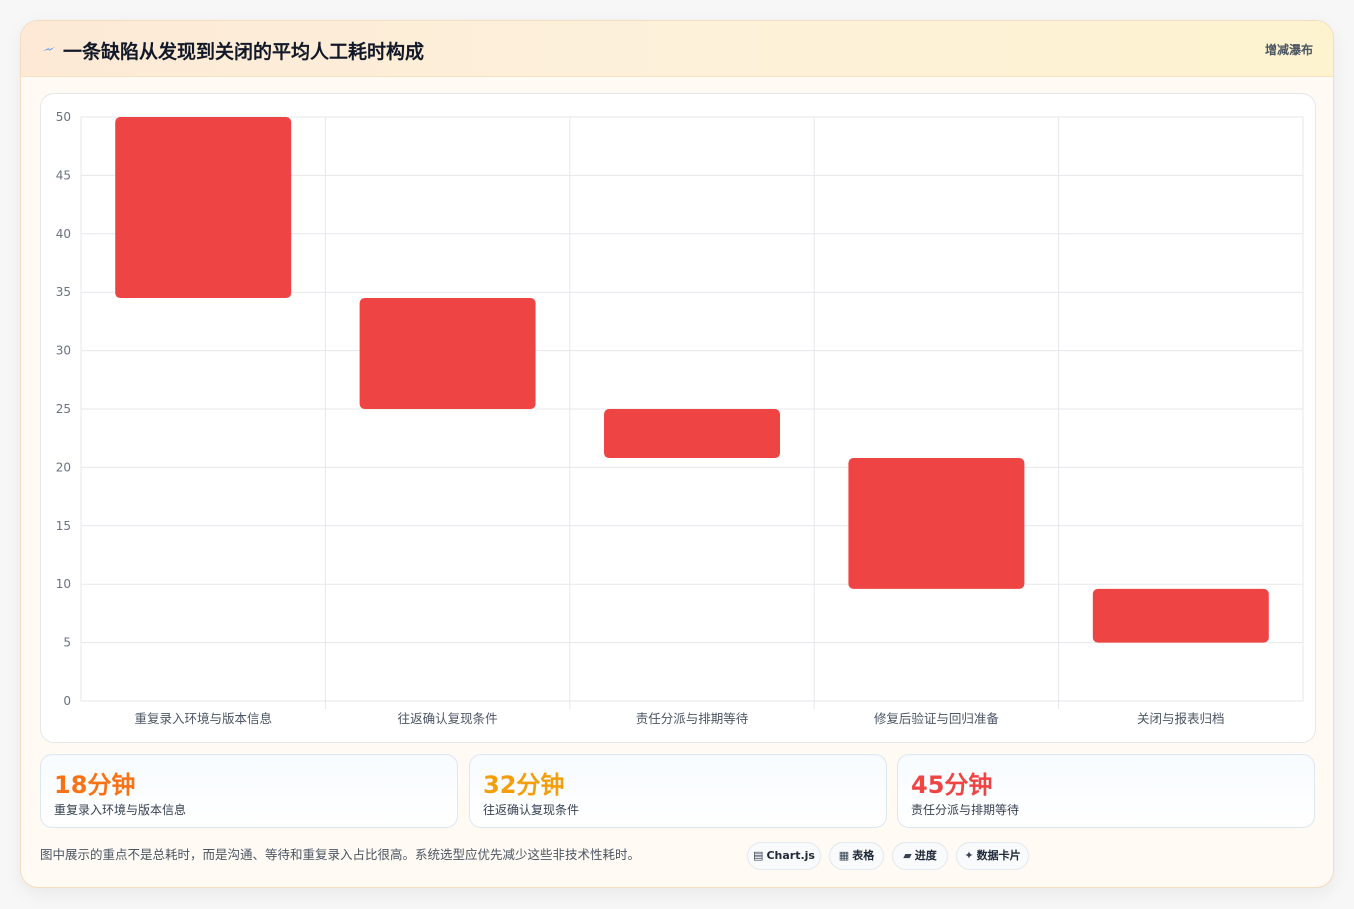 This screenshot has width=1354, height=909. I want to click on chip-table: ▦ 表格, so click(856, 856).